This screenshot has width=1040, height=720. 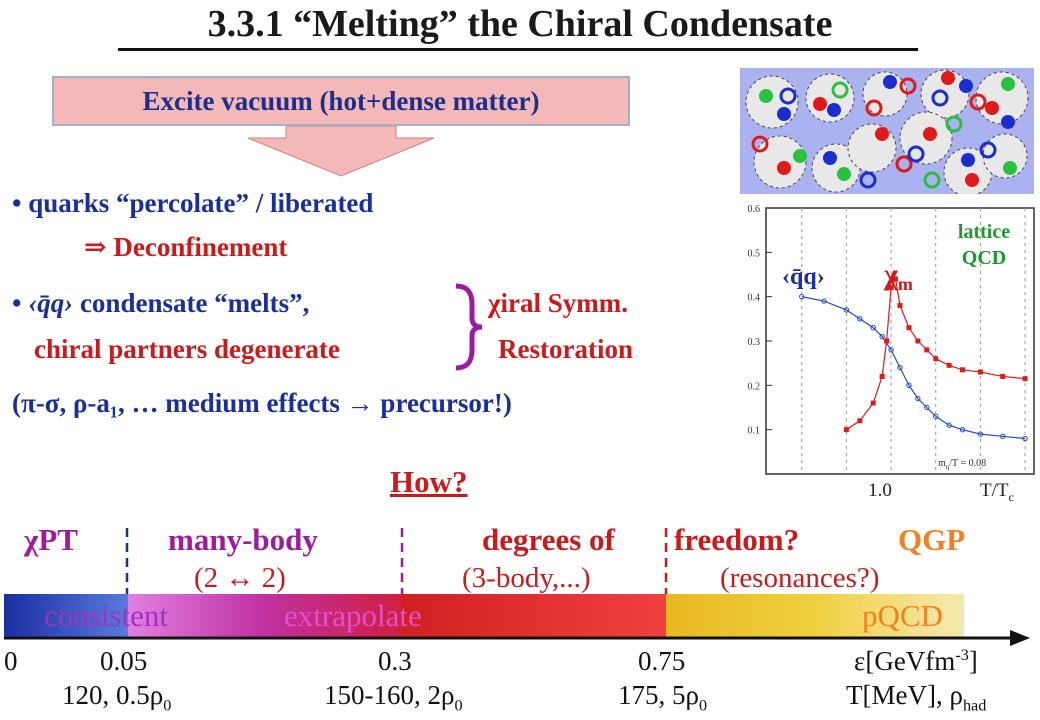 What do you see at coordinates (243, 539) in the screenshot?
I see `region-many-body: many-body` at bounding box center [243, 539].